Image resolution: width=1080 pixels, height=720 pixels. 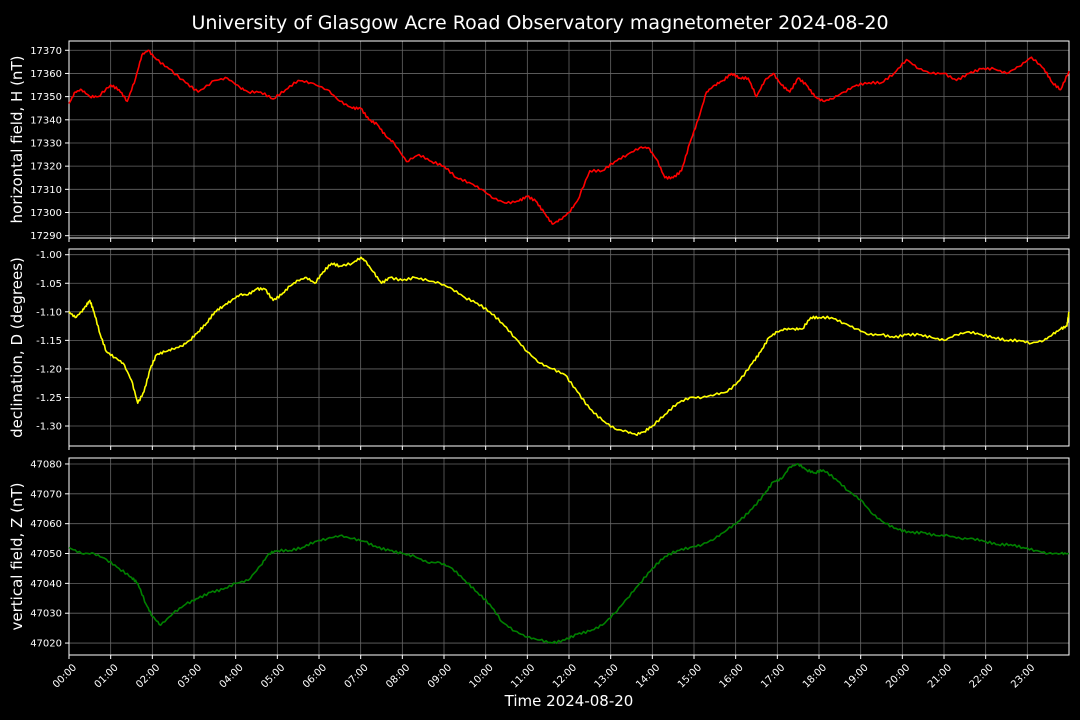 What do you see at coordinates (17, 347) in the screenshot?
I see `y-axis-label-d: declination, D (degrees)` at bounding box center [17, 347].